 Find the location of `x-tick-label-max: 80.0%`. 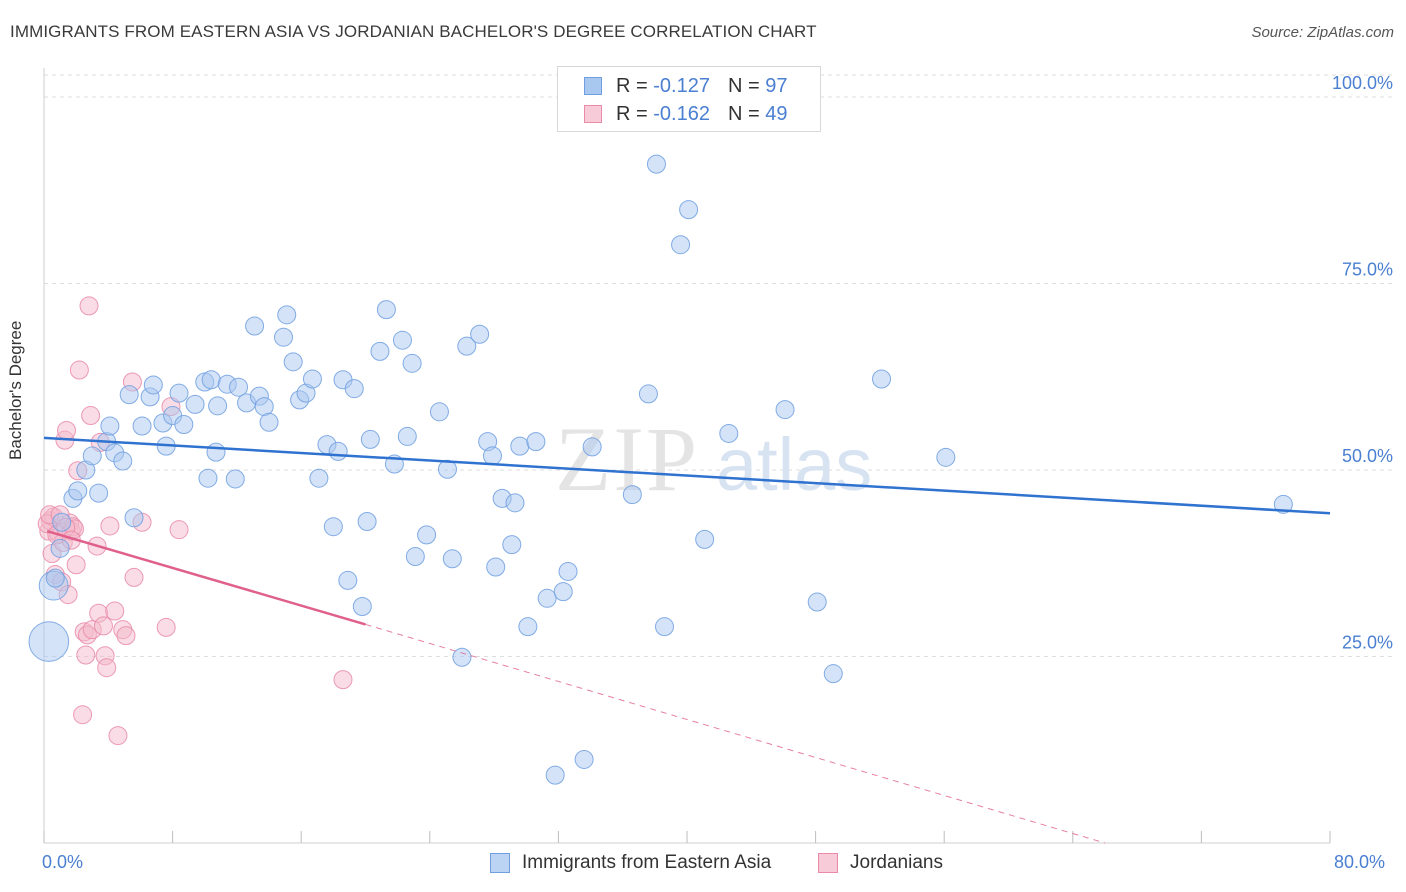

x-tick-label-max: 80.0% is located at coordinates (1360, 862).